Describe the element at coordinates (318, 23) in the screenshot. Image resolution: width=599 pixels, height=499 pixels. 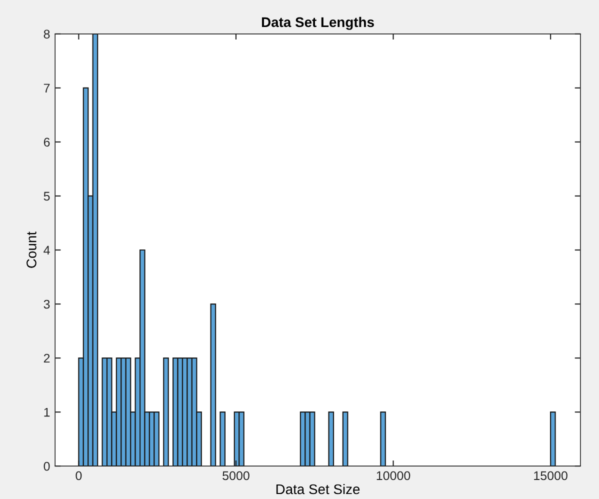
I see `chart-title: Data Set Lengths` at that location.